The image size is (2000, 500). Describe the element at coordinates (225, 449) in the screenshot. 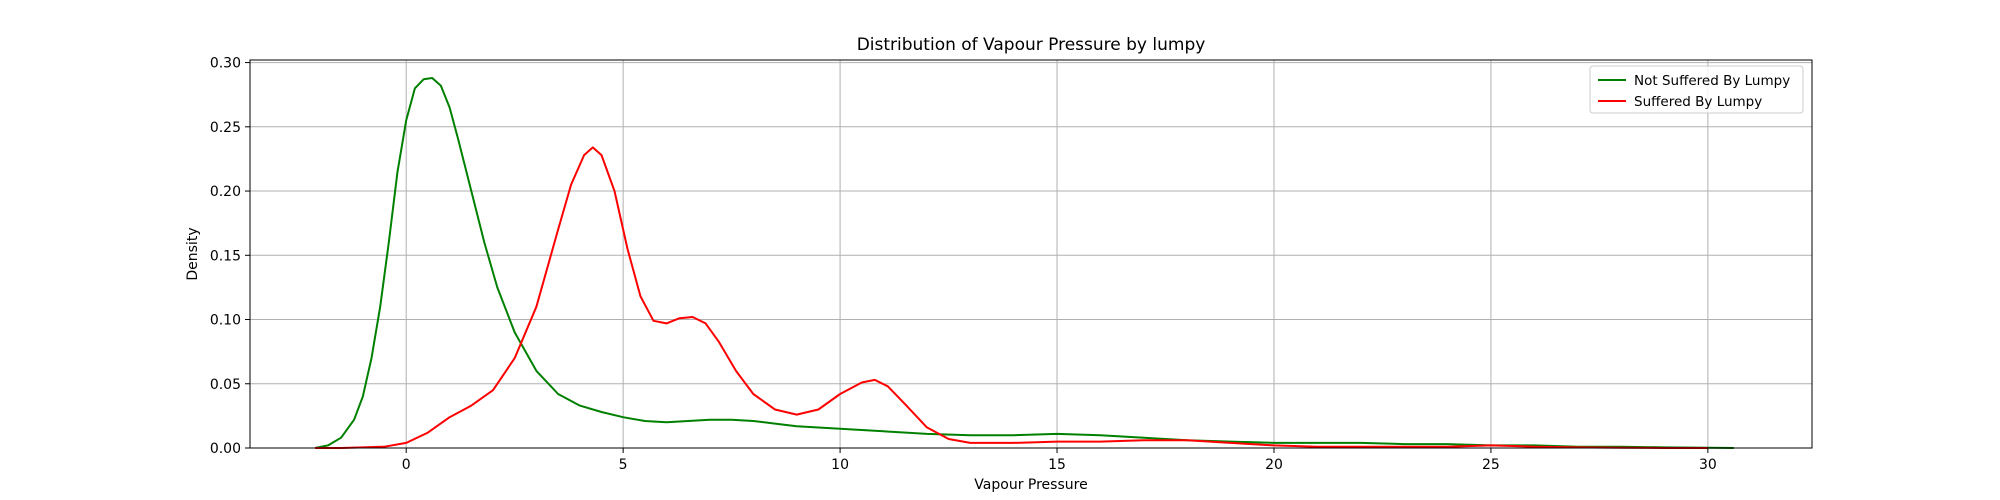

I see `y-tick-label: 0.00` at that location.